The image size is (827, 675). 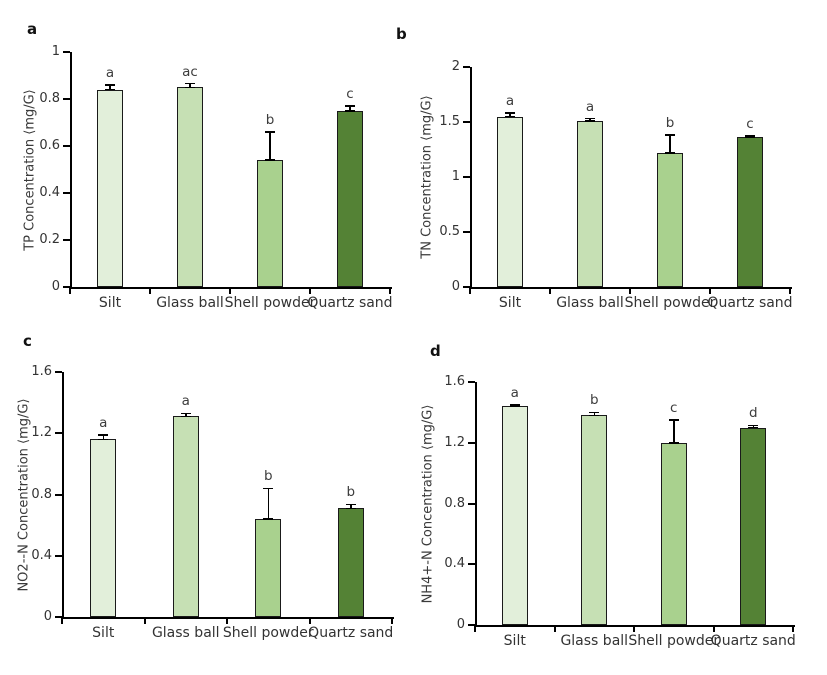 I want to click on y-tick-label: 1.2, so click(x=454, y=442).